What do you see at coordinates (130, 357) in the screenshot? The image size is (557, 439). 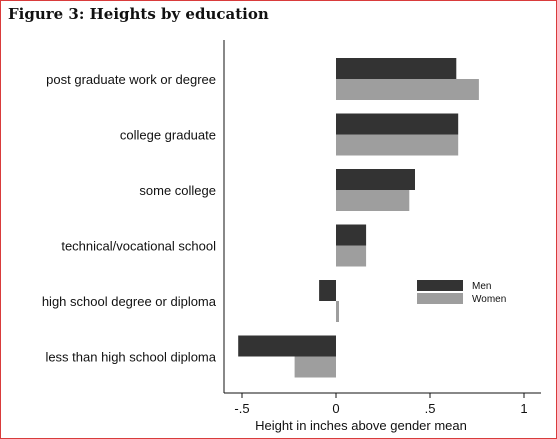 I see `category-label-5: less than high school diploma` at bounding box center [130, 357].